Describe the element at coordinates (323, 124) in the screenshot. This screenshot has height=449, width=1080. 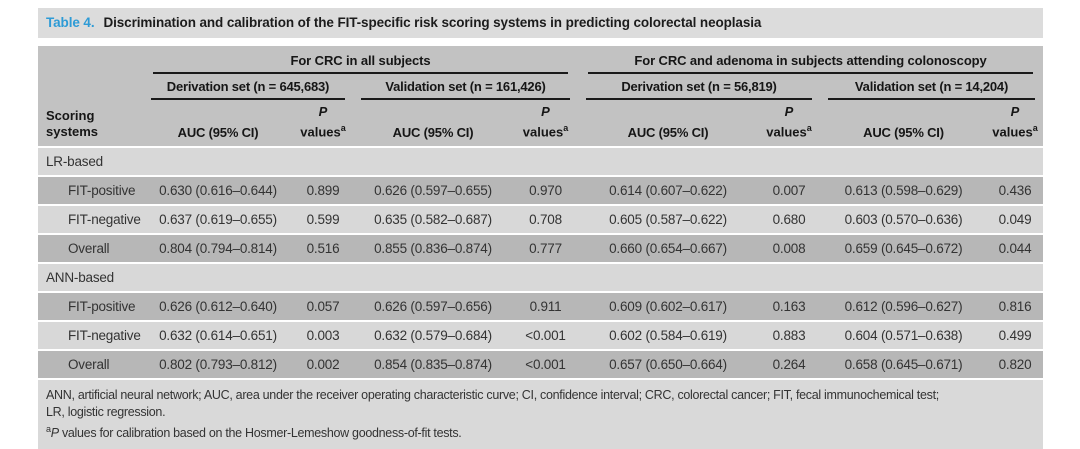
I see `column-header-pvalues-1: P valuesa` at that location.